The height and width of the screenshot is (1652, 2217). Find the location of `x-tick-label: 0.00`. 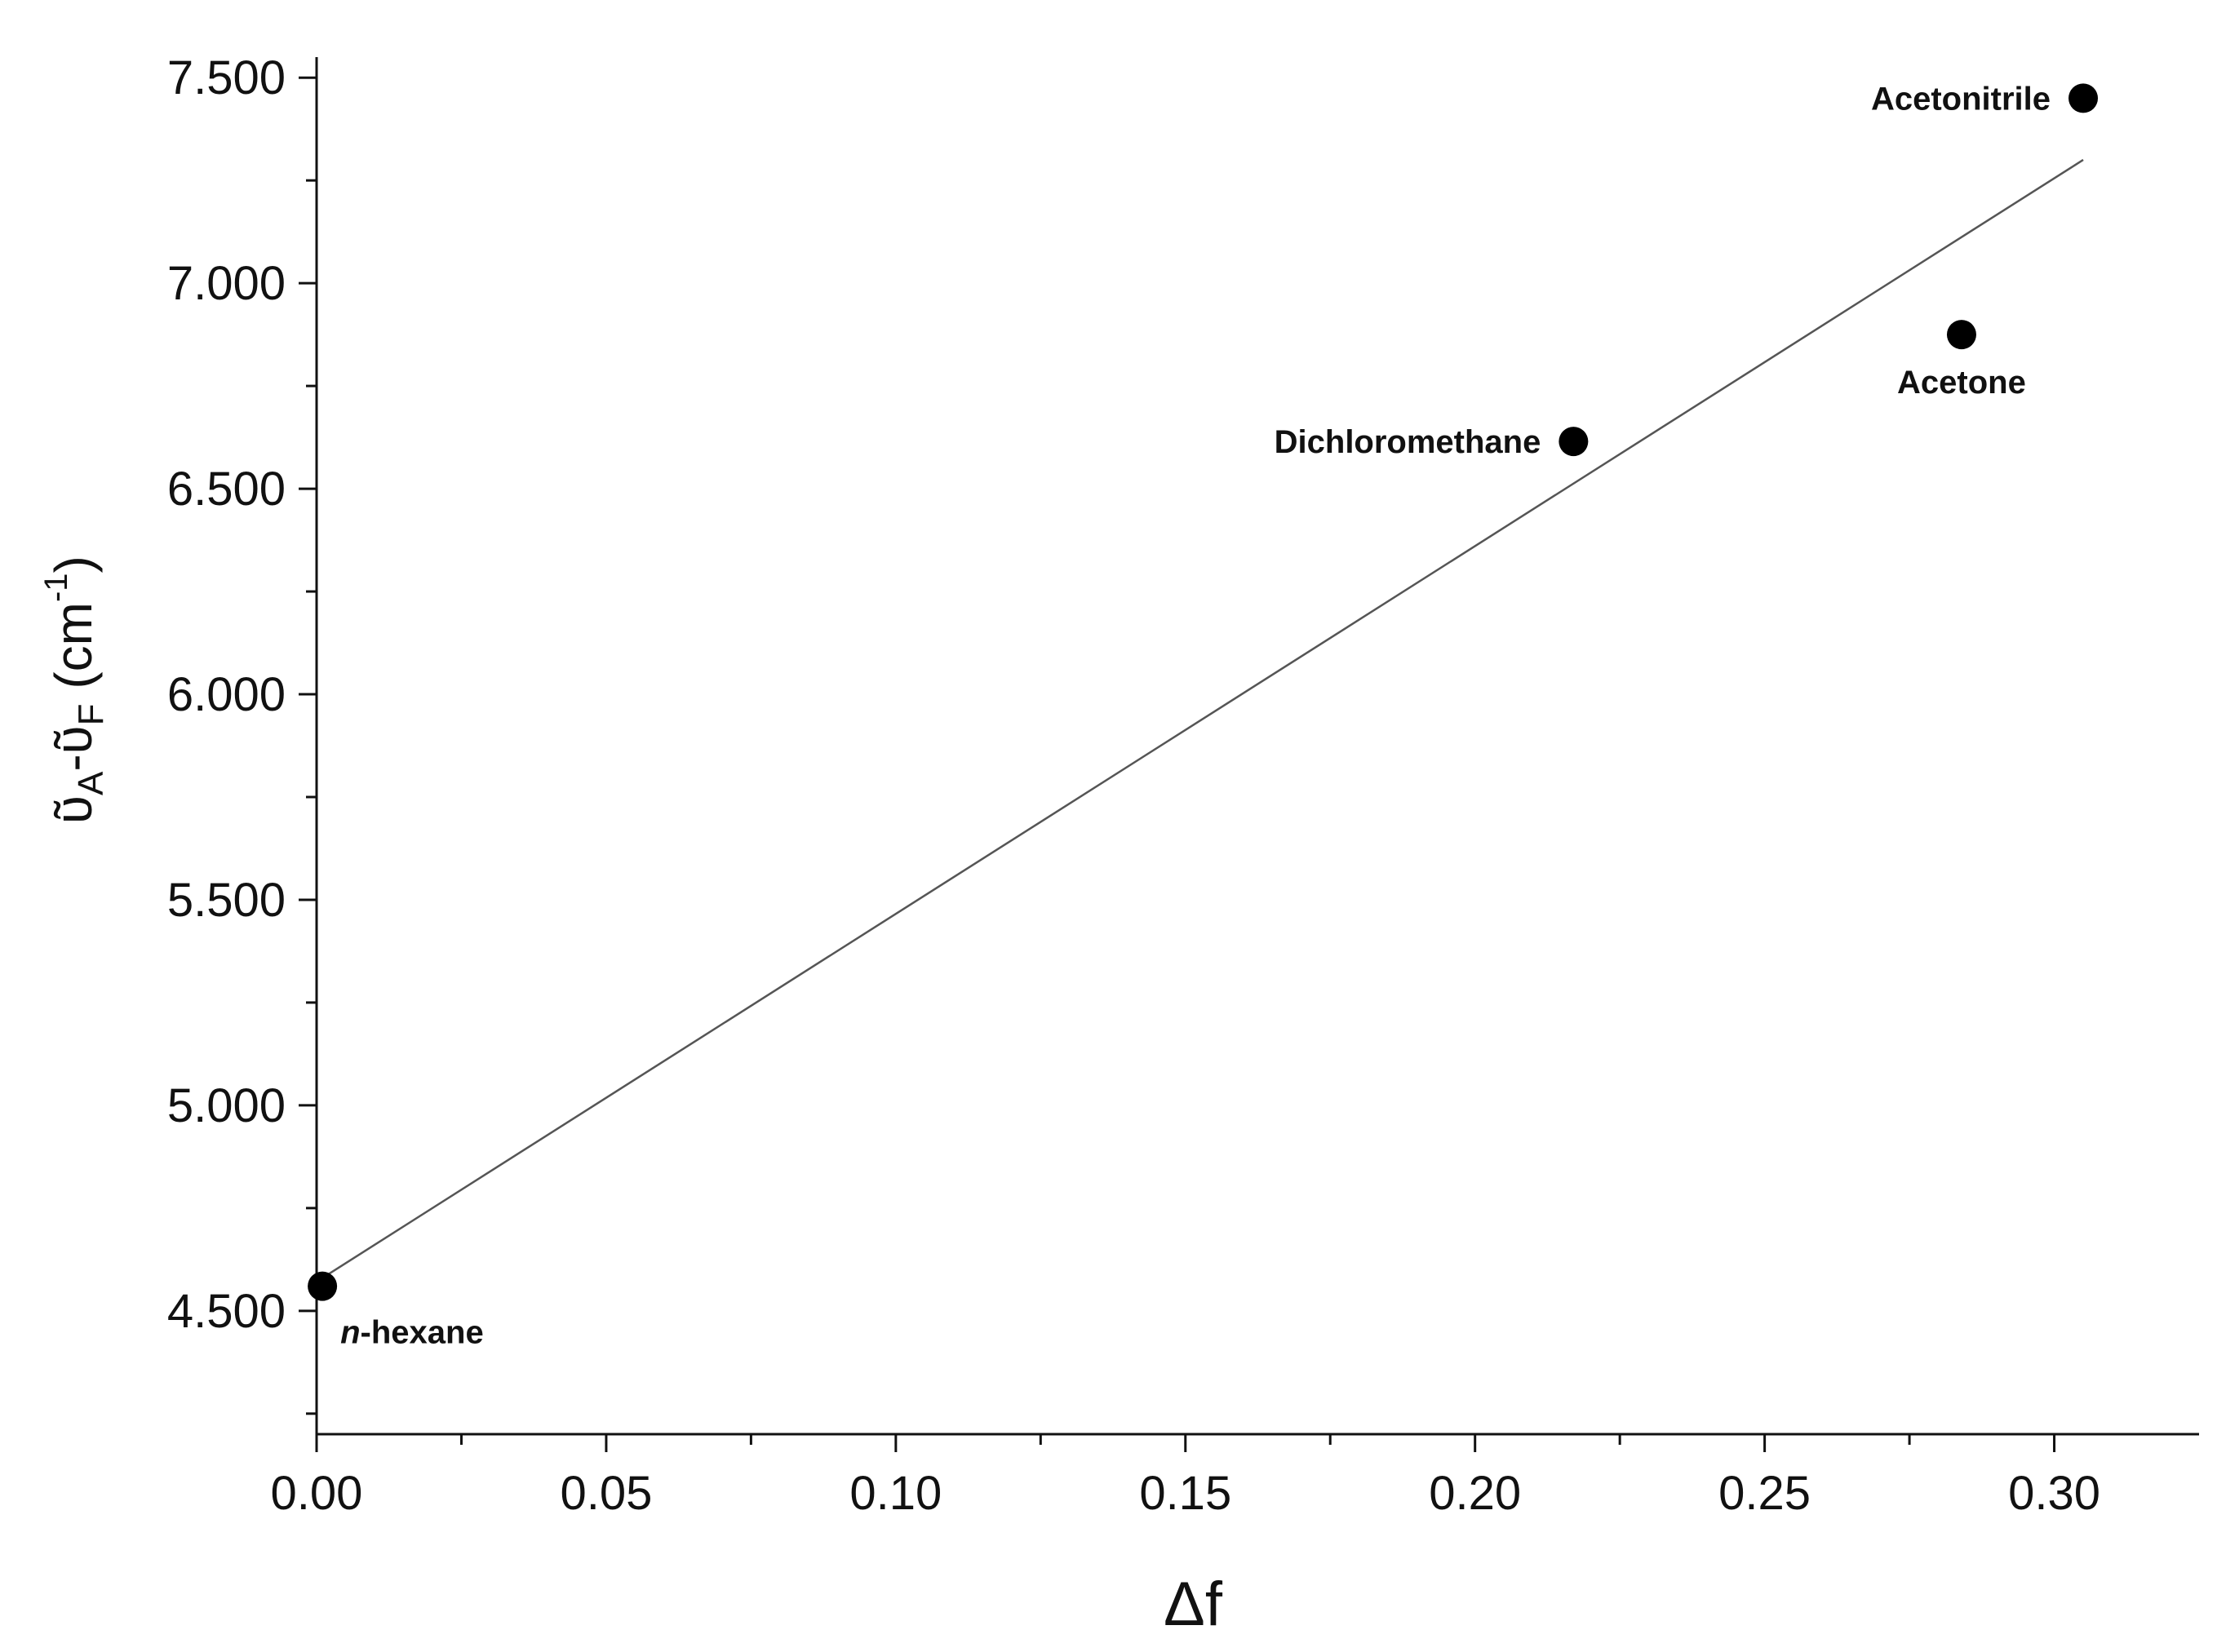

x-tick-label: 0.00 is located at coordinates (317, 1493).